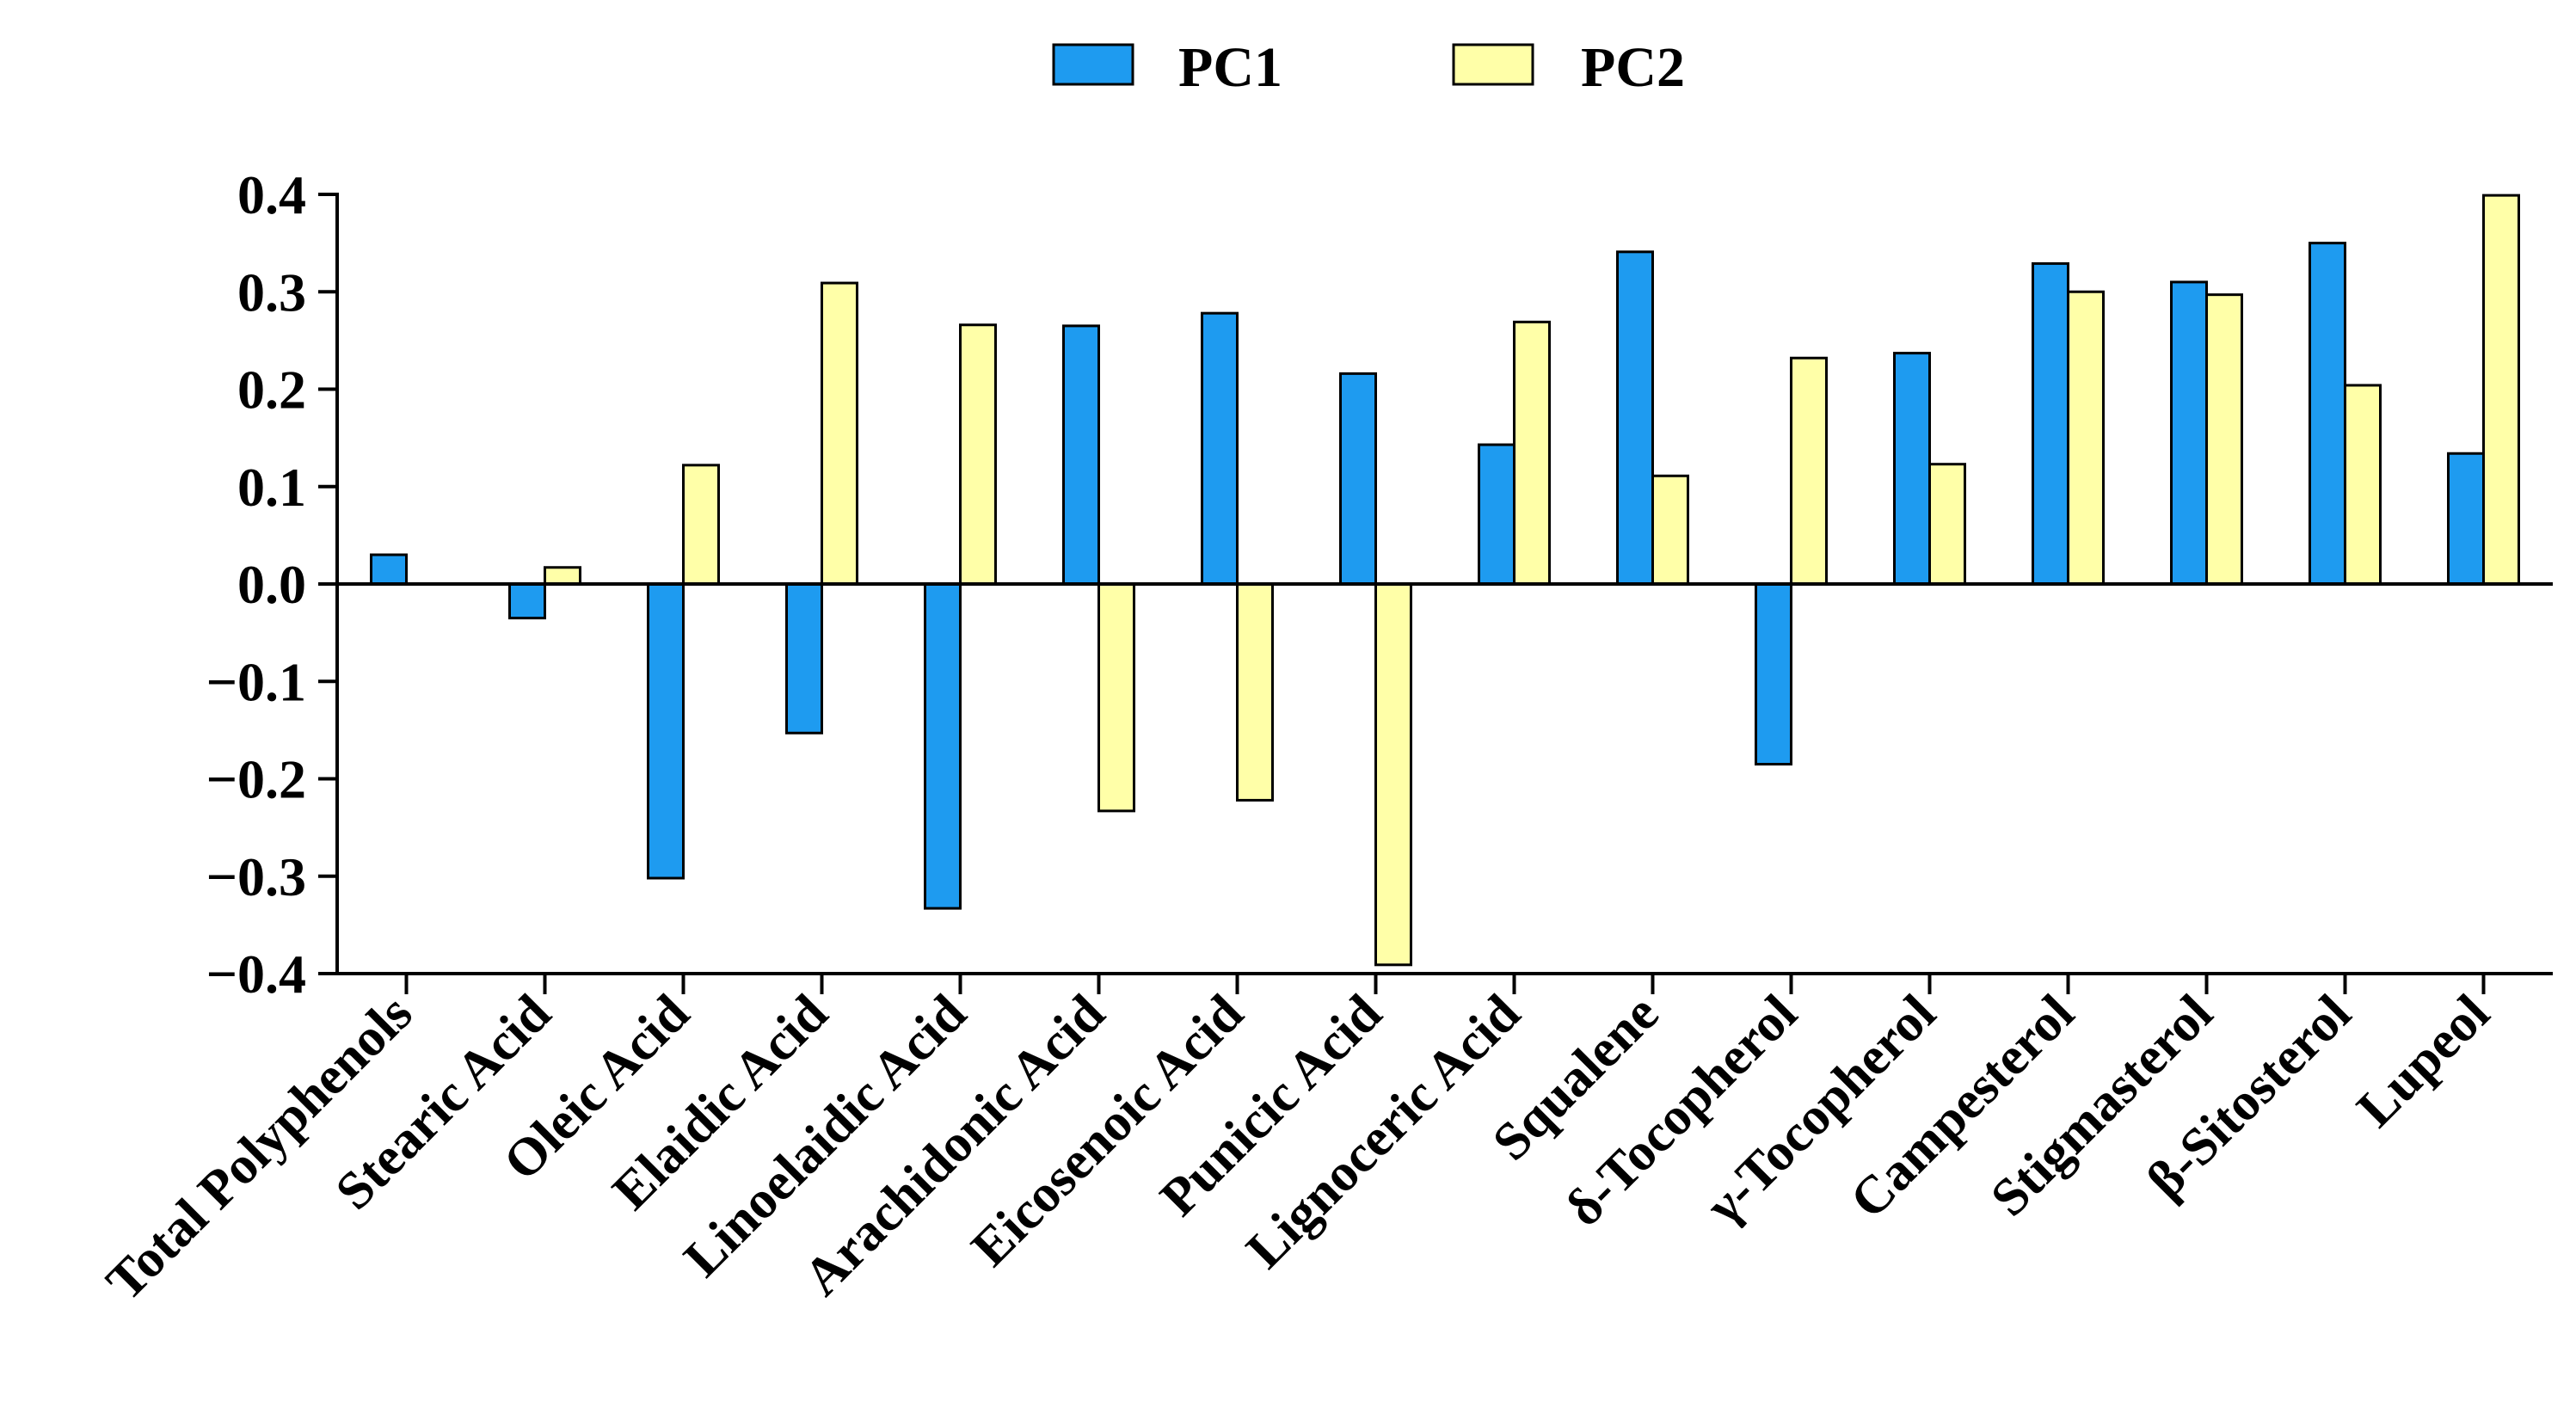  What do you see at coordinates (1368, 67) in the screenshot?
I see `legend: PC1 PC2` at bounding box center [1368, 67].